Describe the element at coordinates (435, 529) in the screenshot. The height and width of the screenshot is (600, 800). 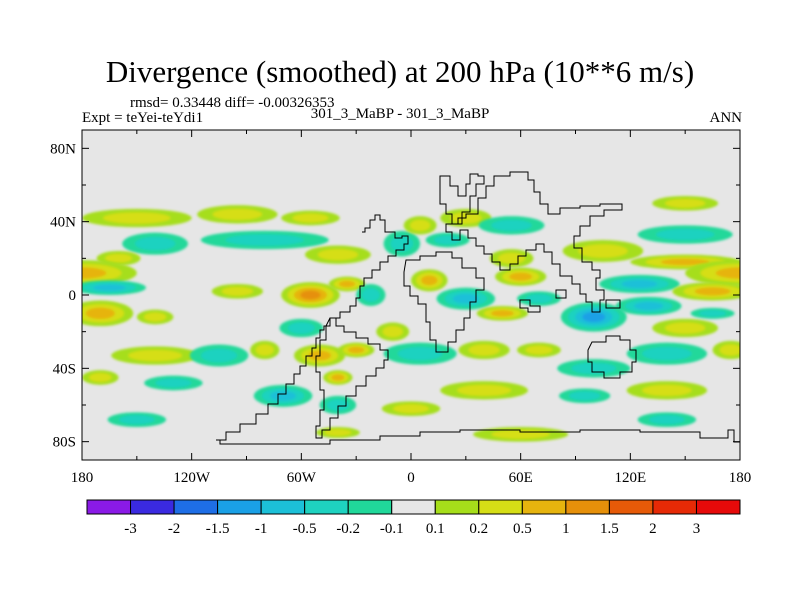
I see `colorbar-level-label: 0.1` at that location.